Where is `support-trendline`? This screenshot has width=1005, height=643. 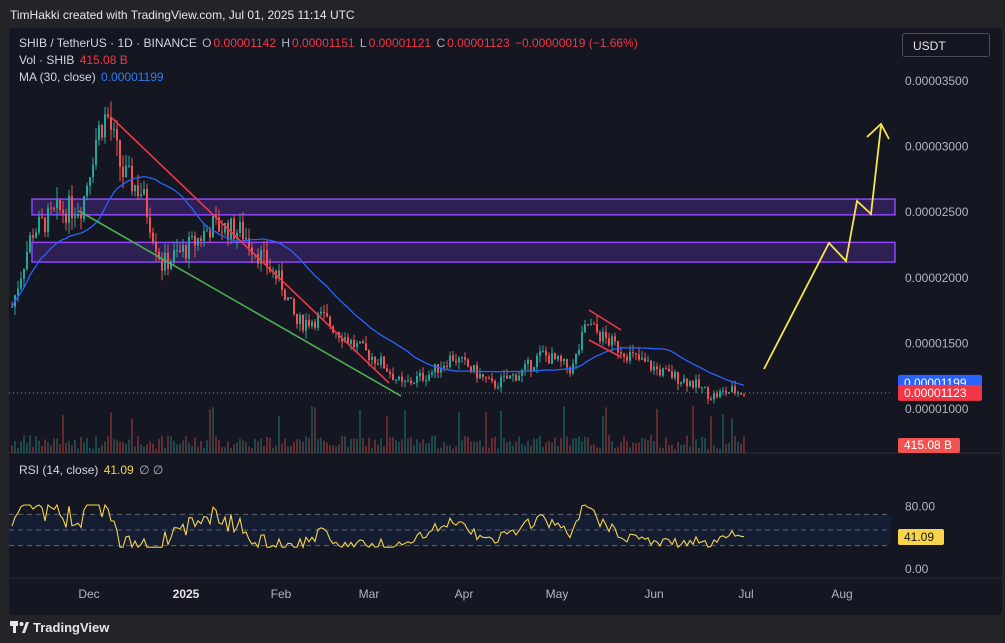
support-trendline is located at coordinates (240, 303).